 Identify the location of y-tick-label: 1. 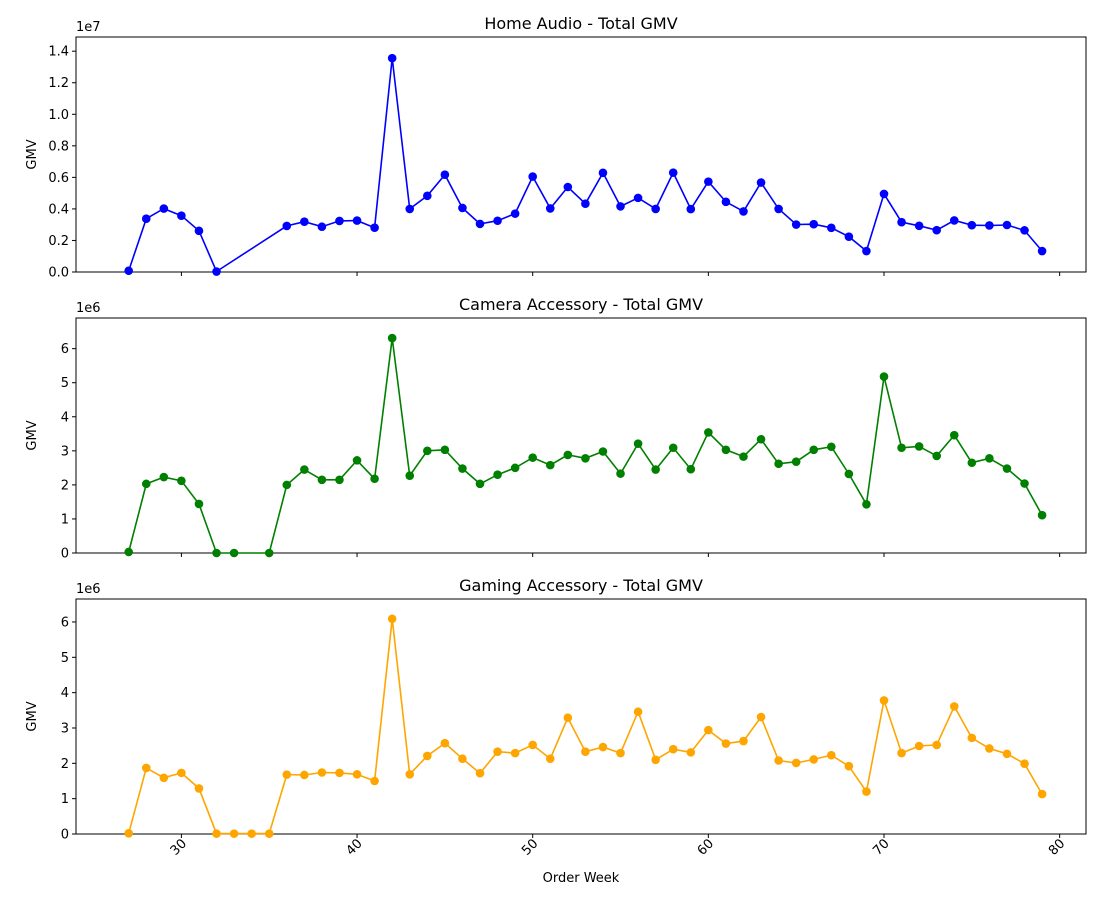
(65, 799).